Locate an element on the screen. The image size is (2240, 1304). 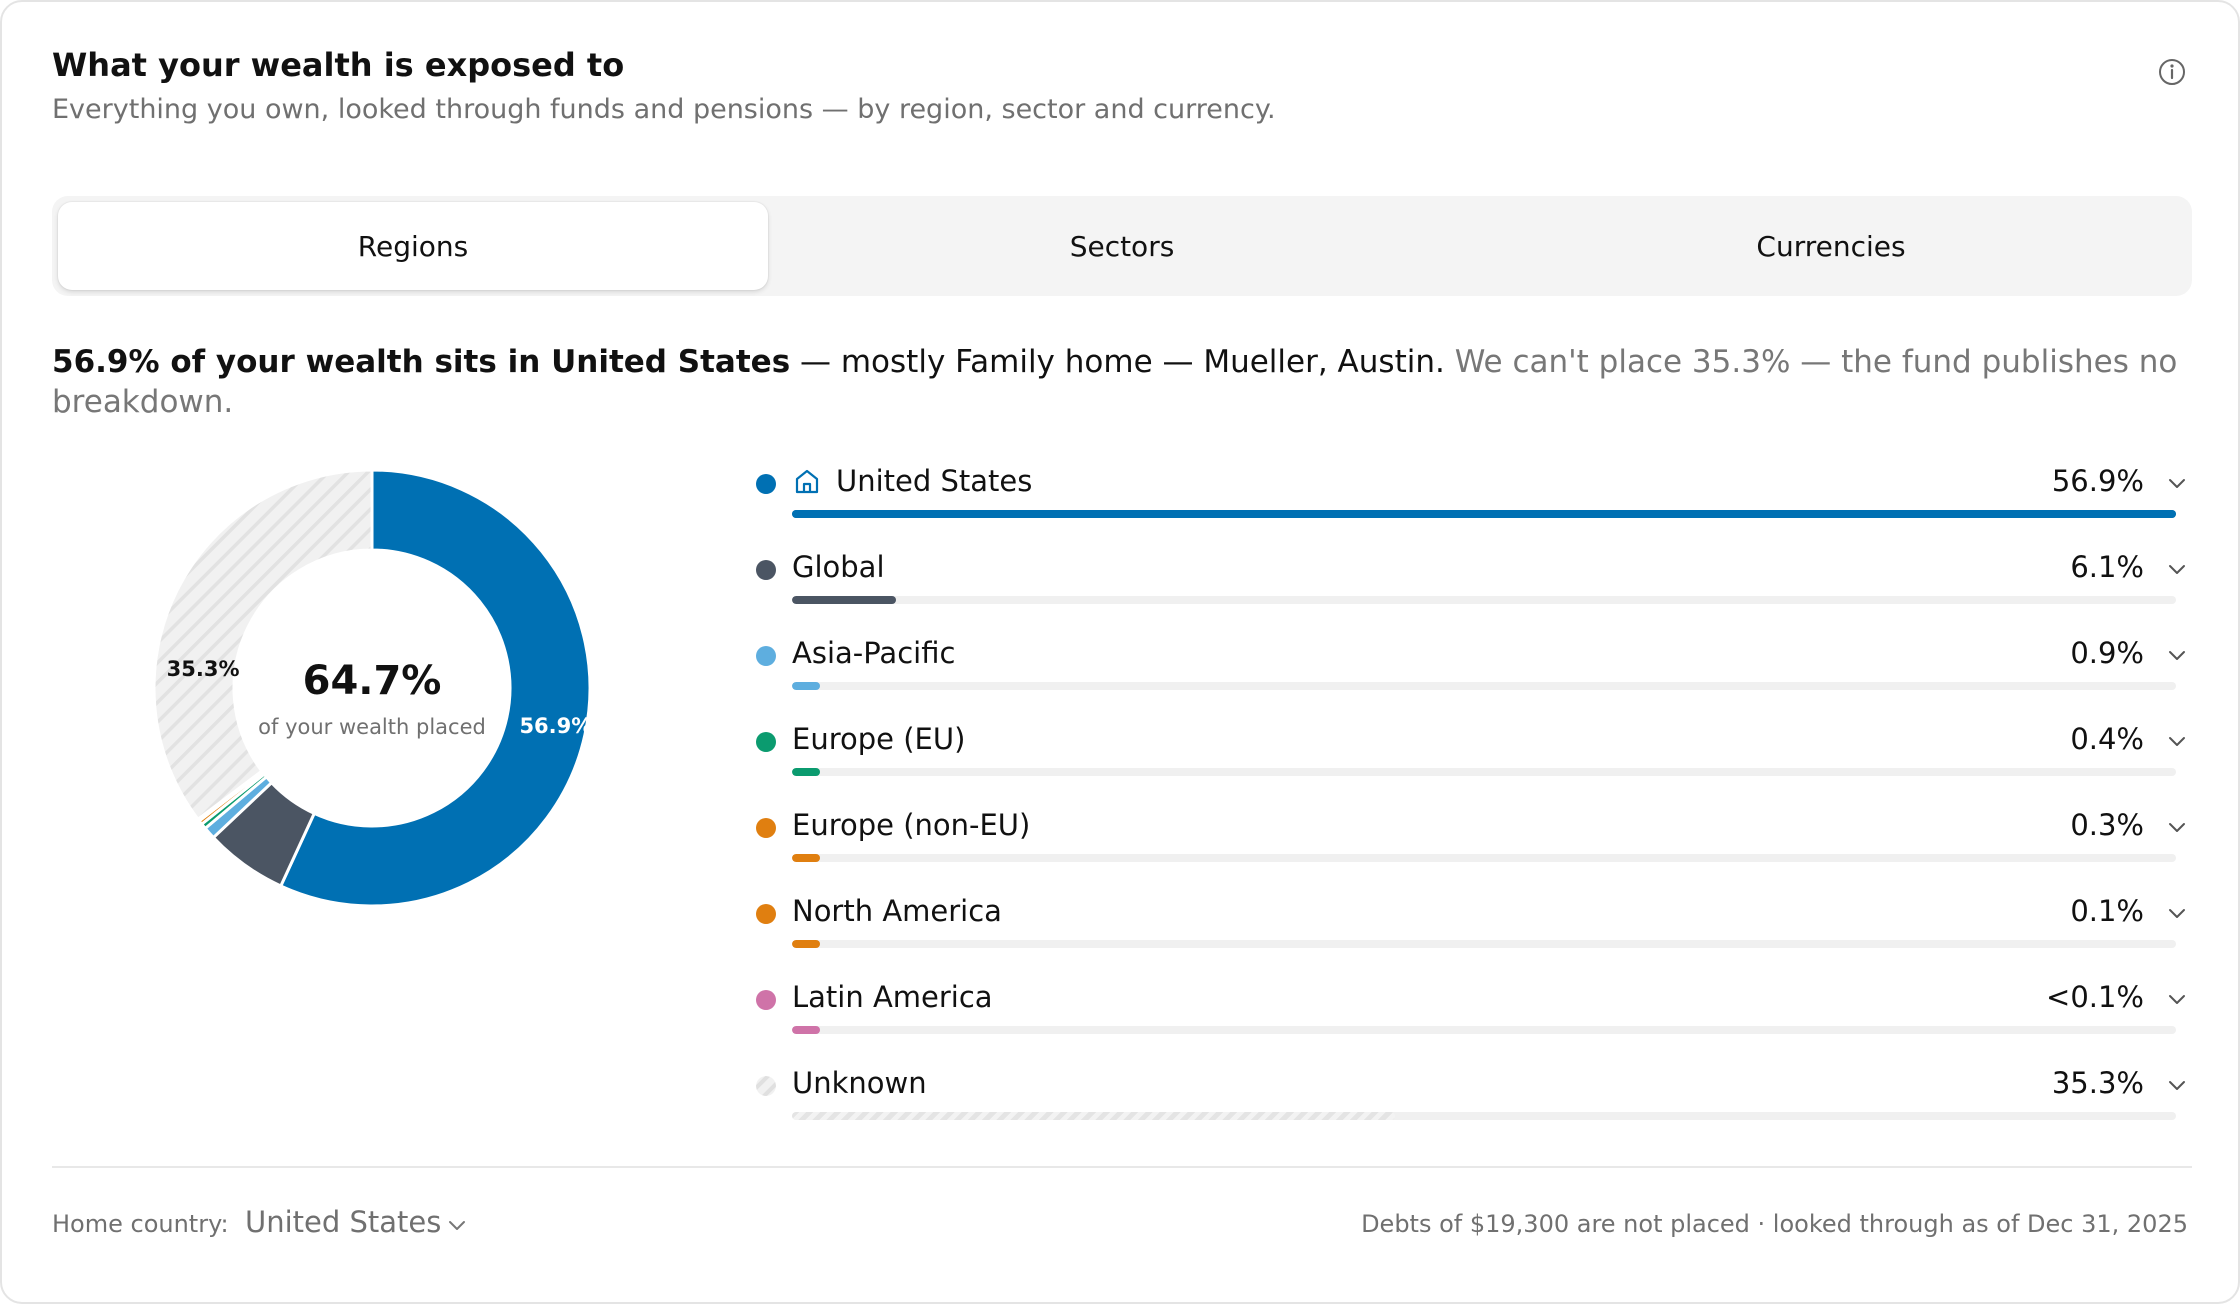
tab-currencies: Currencies is located at coordinates (1831, 246).